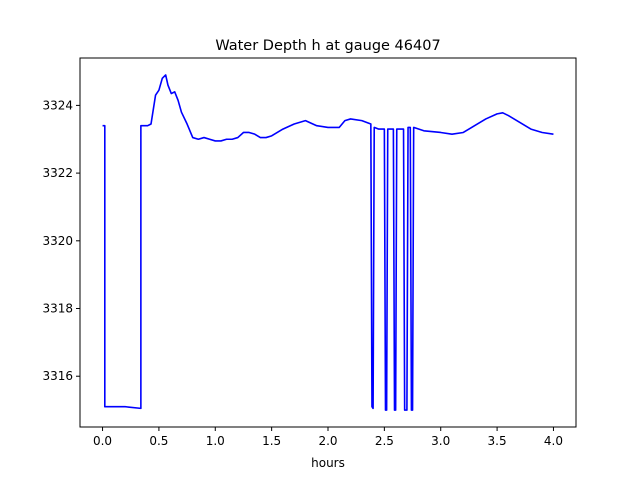 This screenshot has width=640, height=480. I want to click on y-tick-label: 3318, so click(57, 309).